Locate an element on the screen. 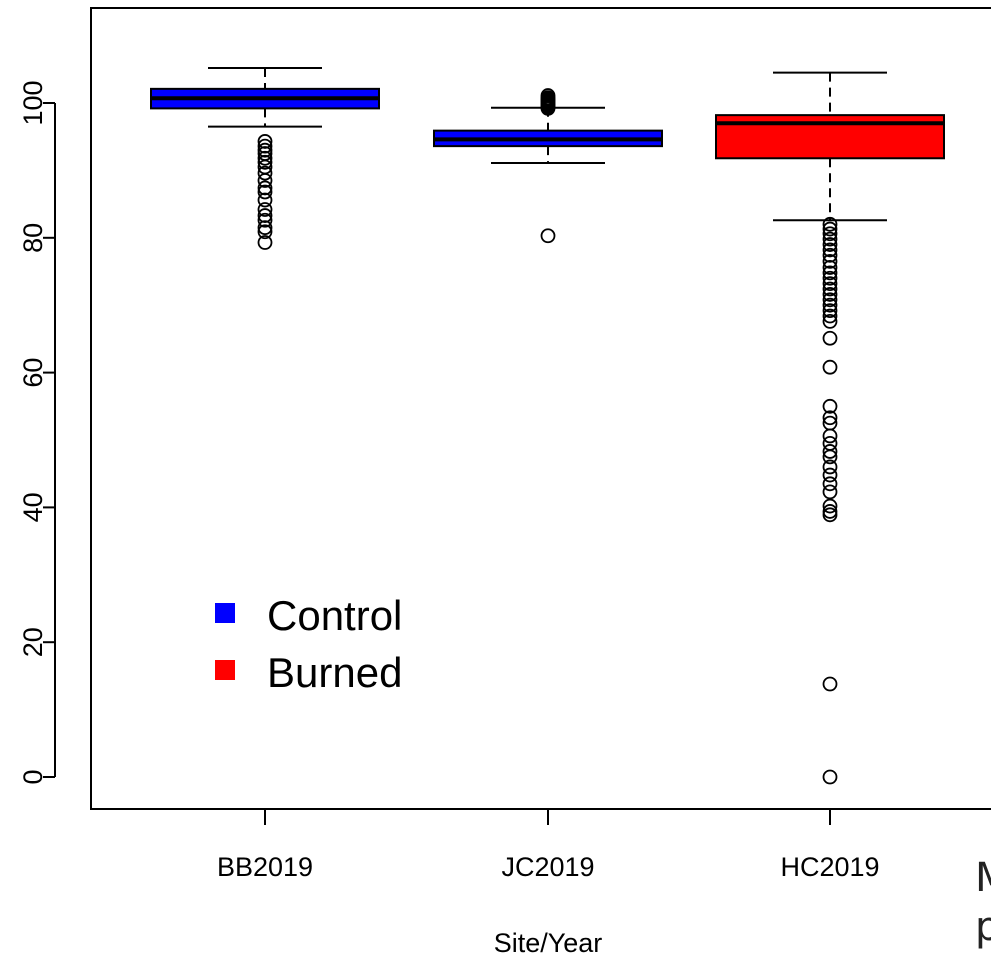  box-jc2019 is located at coordinates (548, 166).